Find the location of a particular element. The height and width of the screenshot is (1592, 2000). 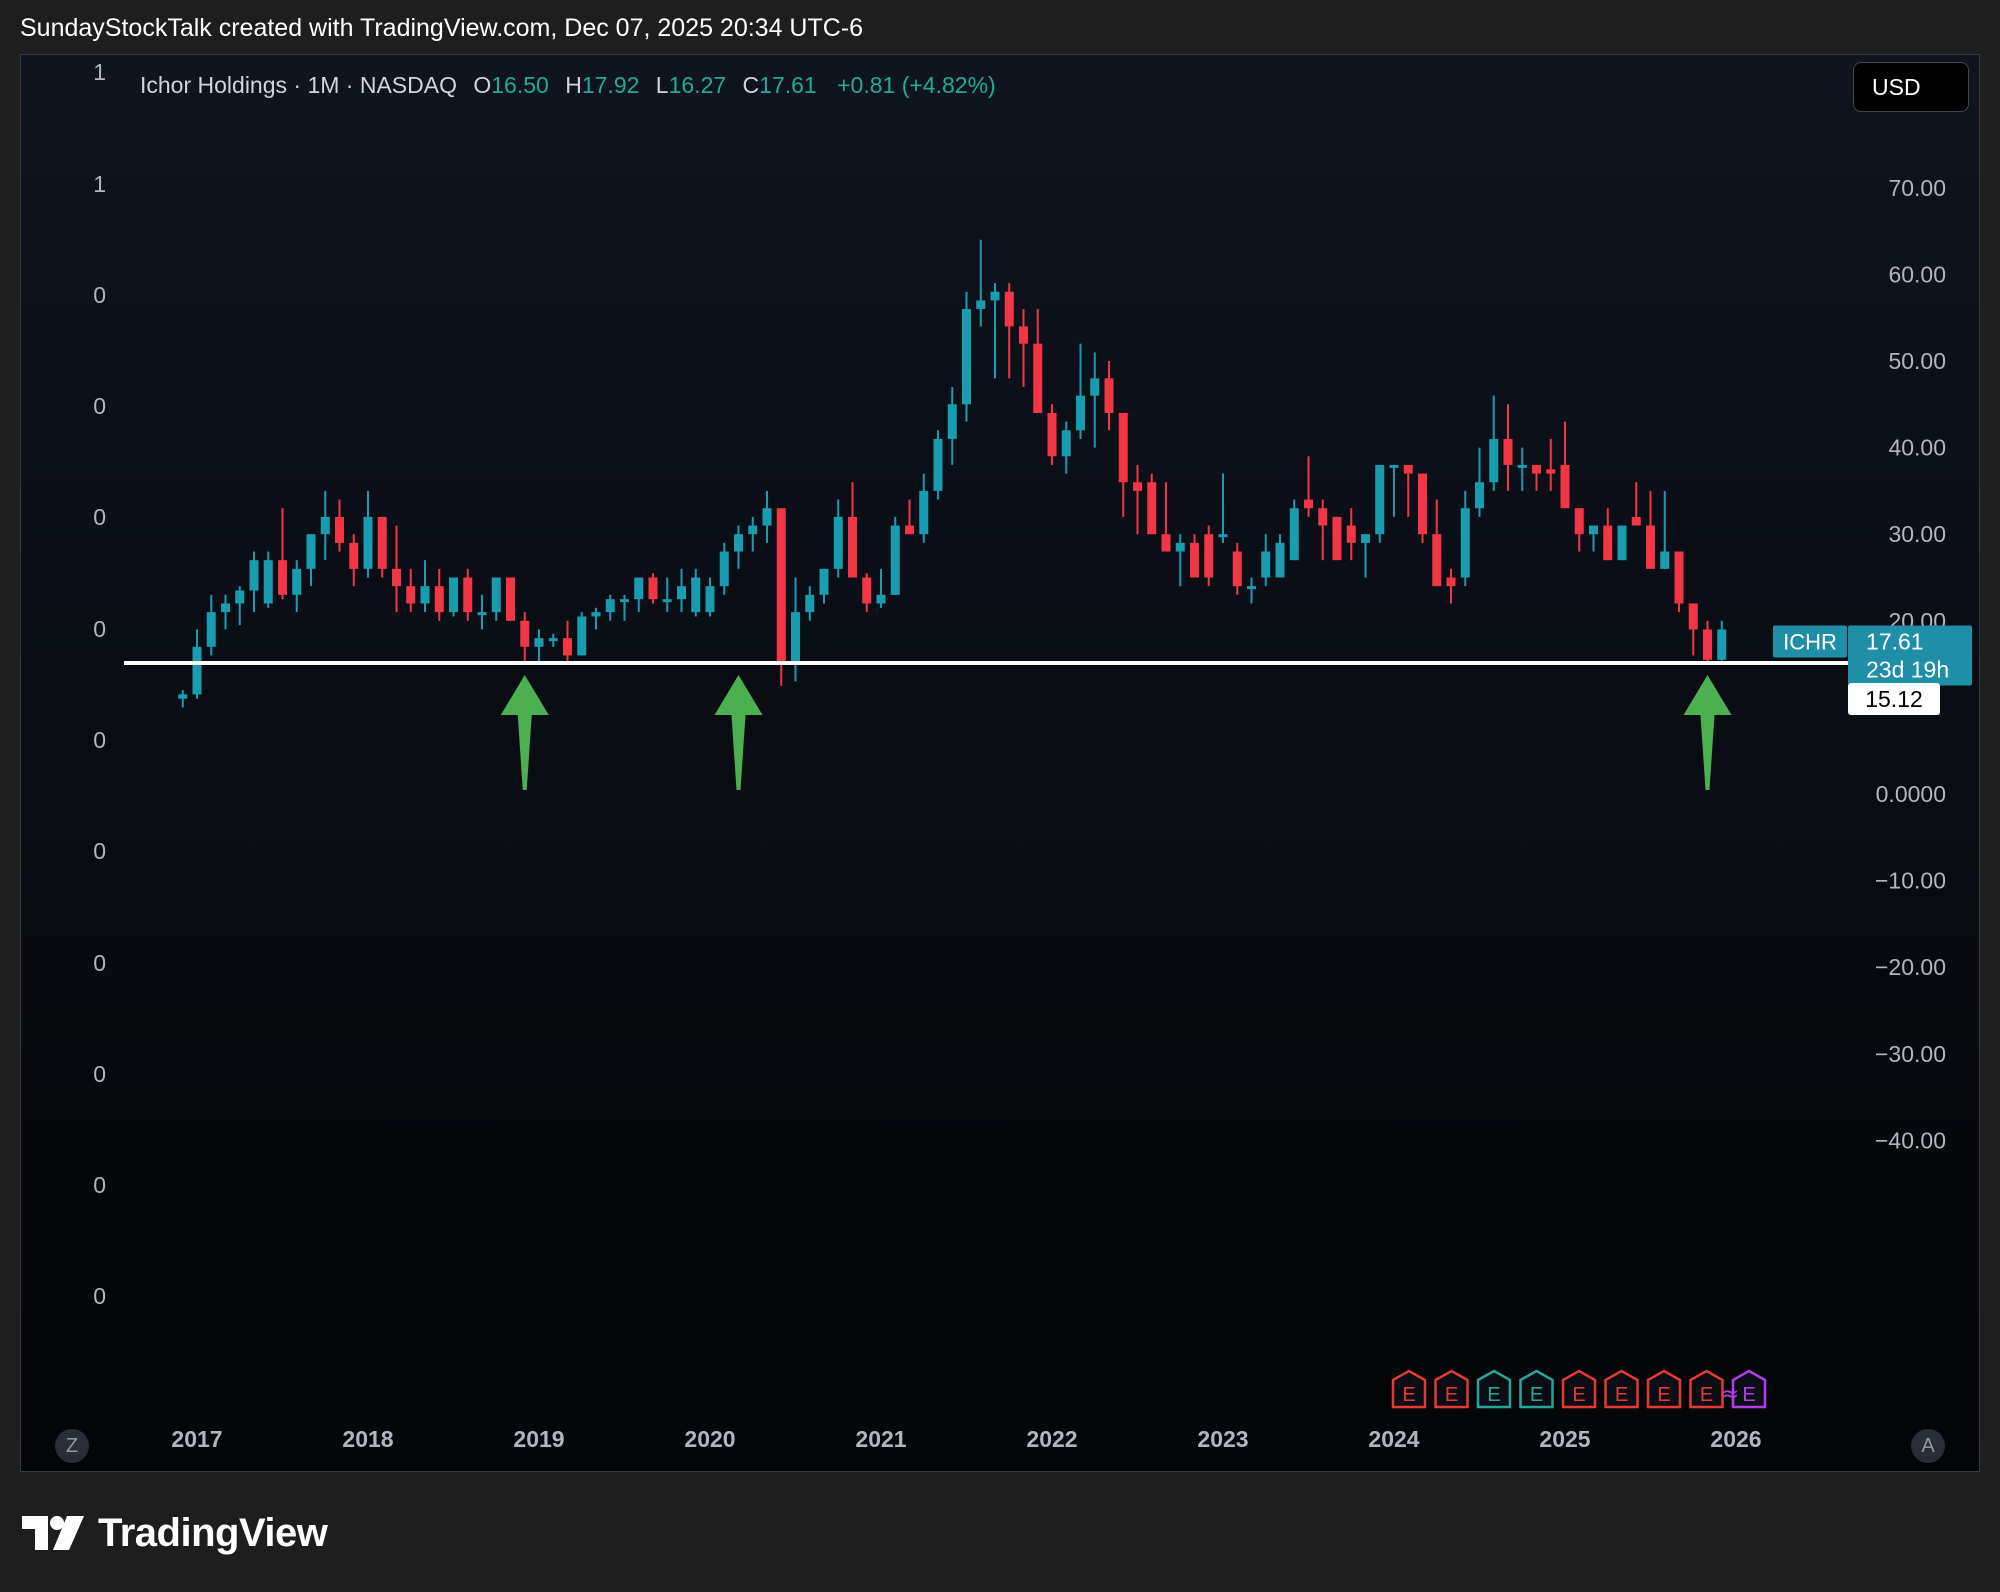

legend-high-label: H is located at coordinates (573, 85).